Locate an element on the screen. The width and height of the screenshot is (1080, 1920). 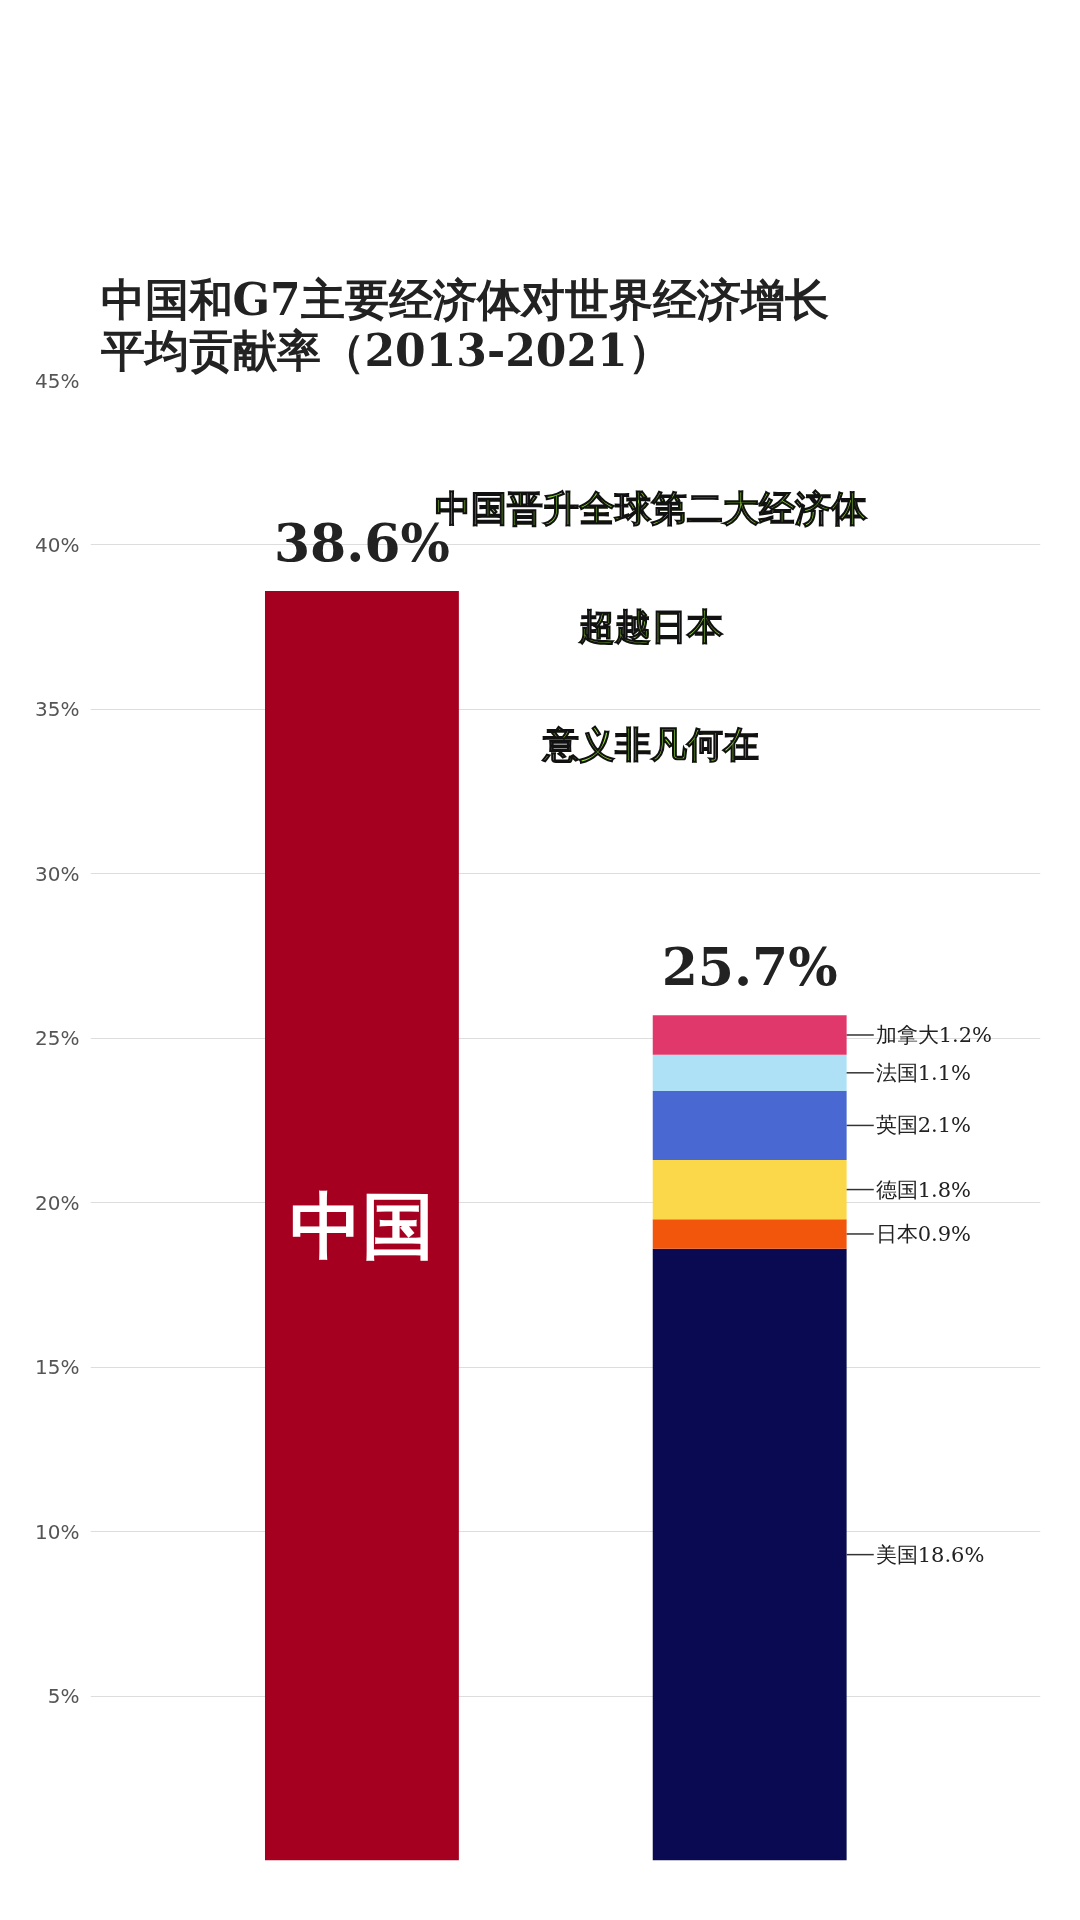
x-tick-label: 中国 is located at coordinates (361, 1226).